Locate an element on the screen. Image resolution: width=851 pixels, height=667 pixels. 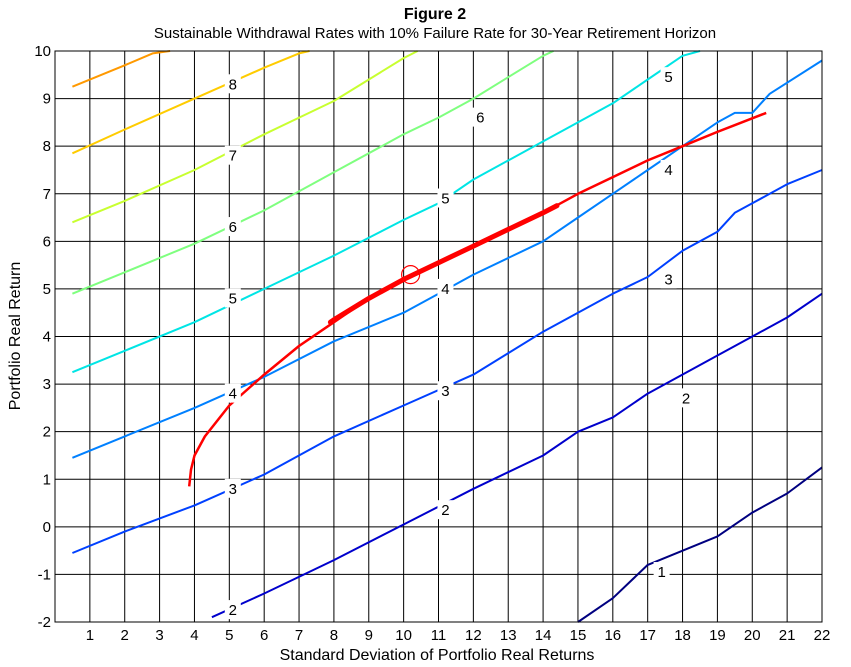
x-tick-label: 20 is located at coordinates (752, 635).